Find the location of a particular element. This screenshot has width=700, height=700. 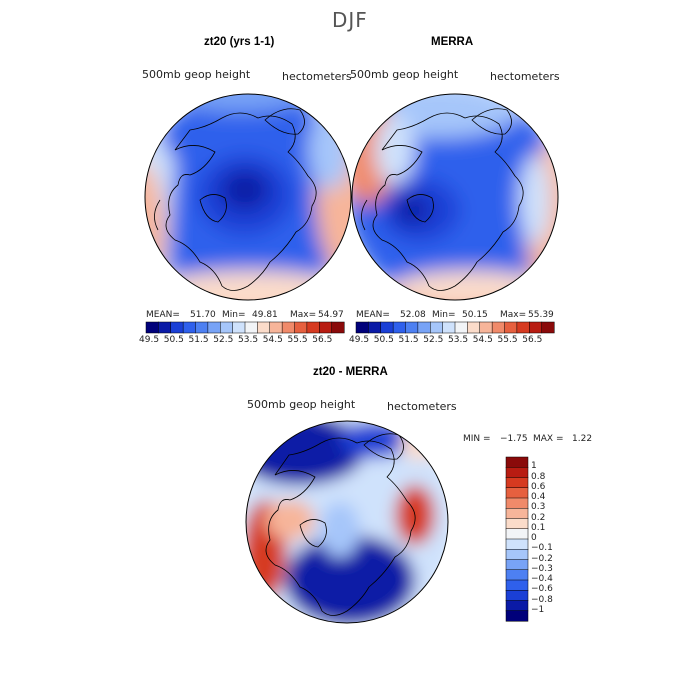

panel-2-mean-value: 52.08 is located at coordinates (413, 315).